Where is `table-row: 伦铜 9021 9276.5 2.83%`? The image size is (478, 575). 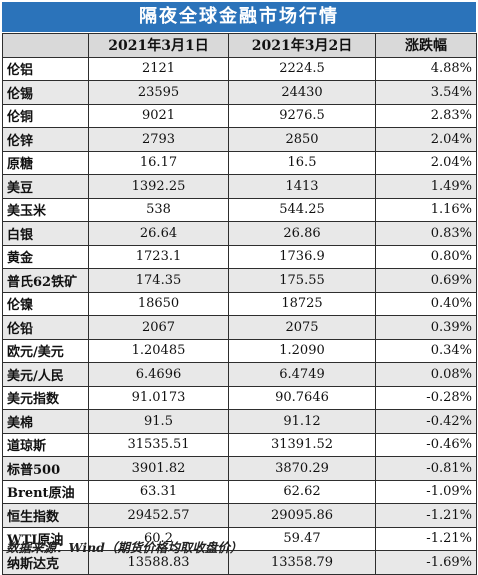
table-row: 伦铜 9021 9276.5 2.83% is located at coordinates (239, 115).